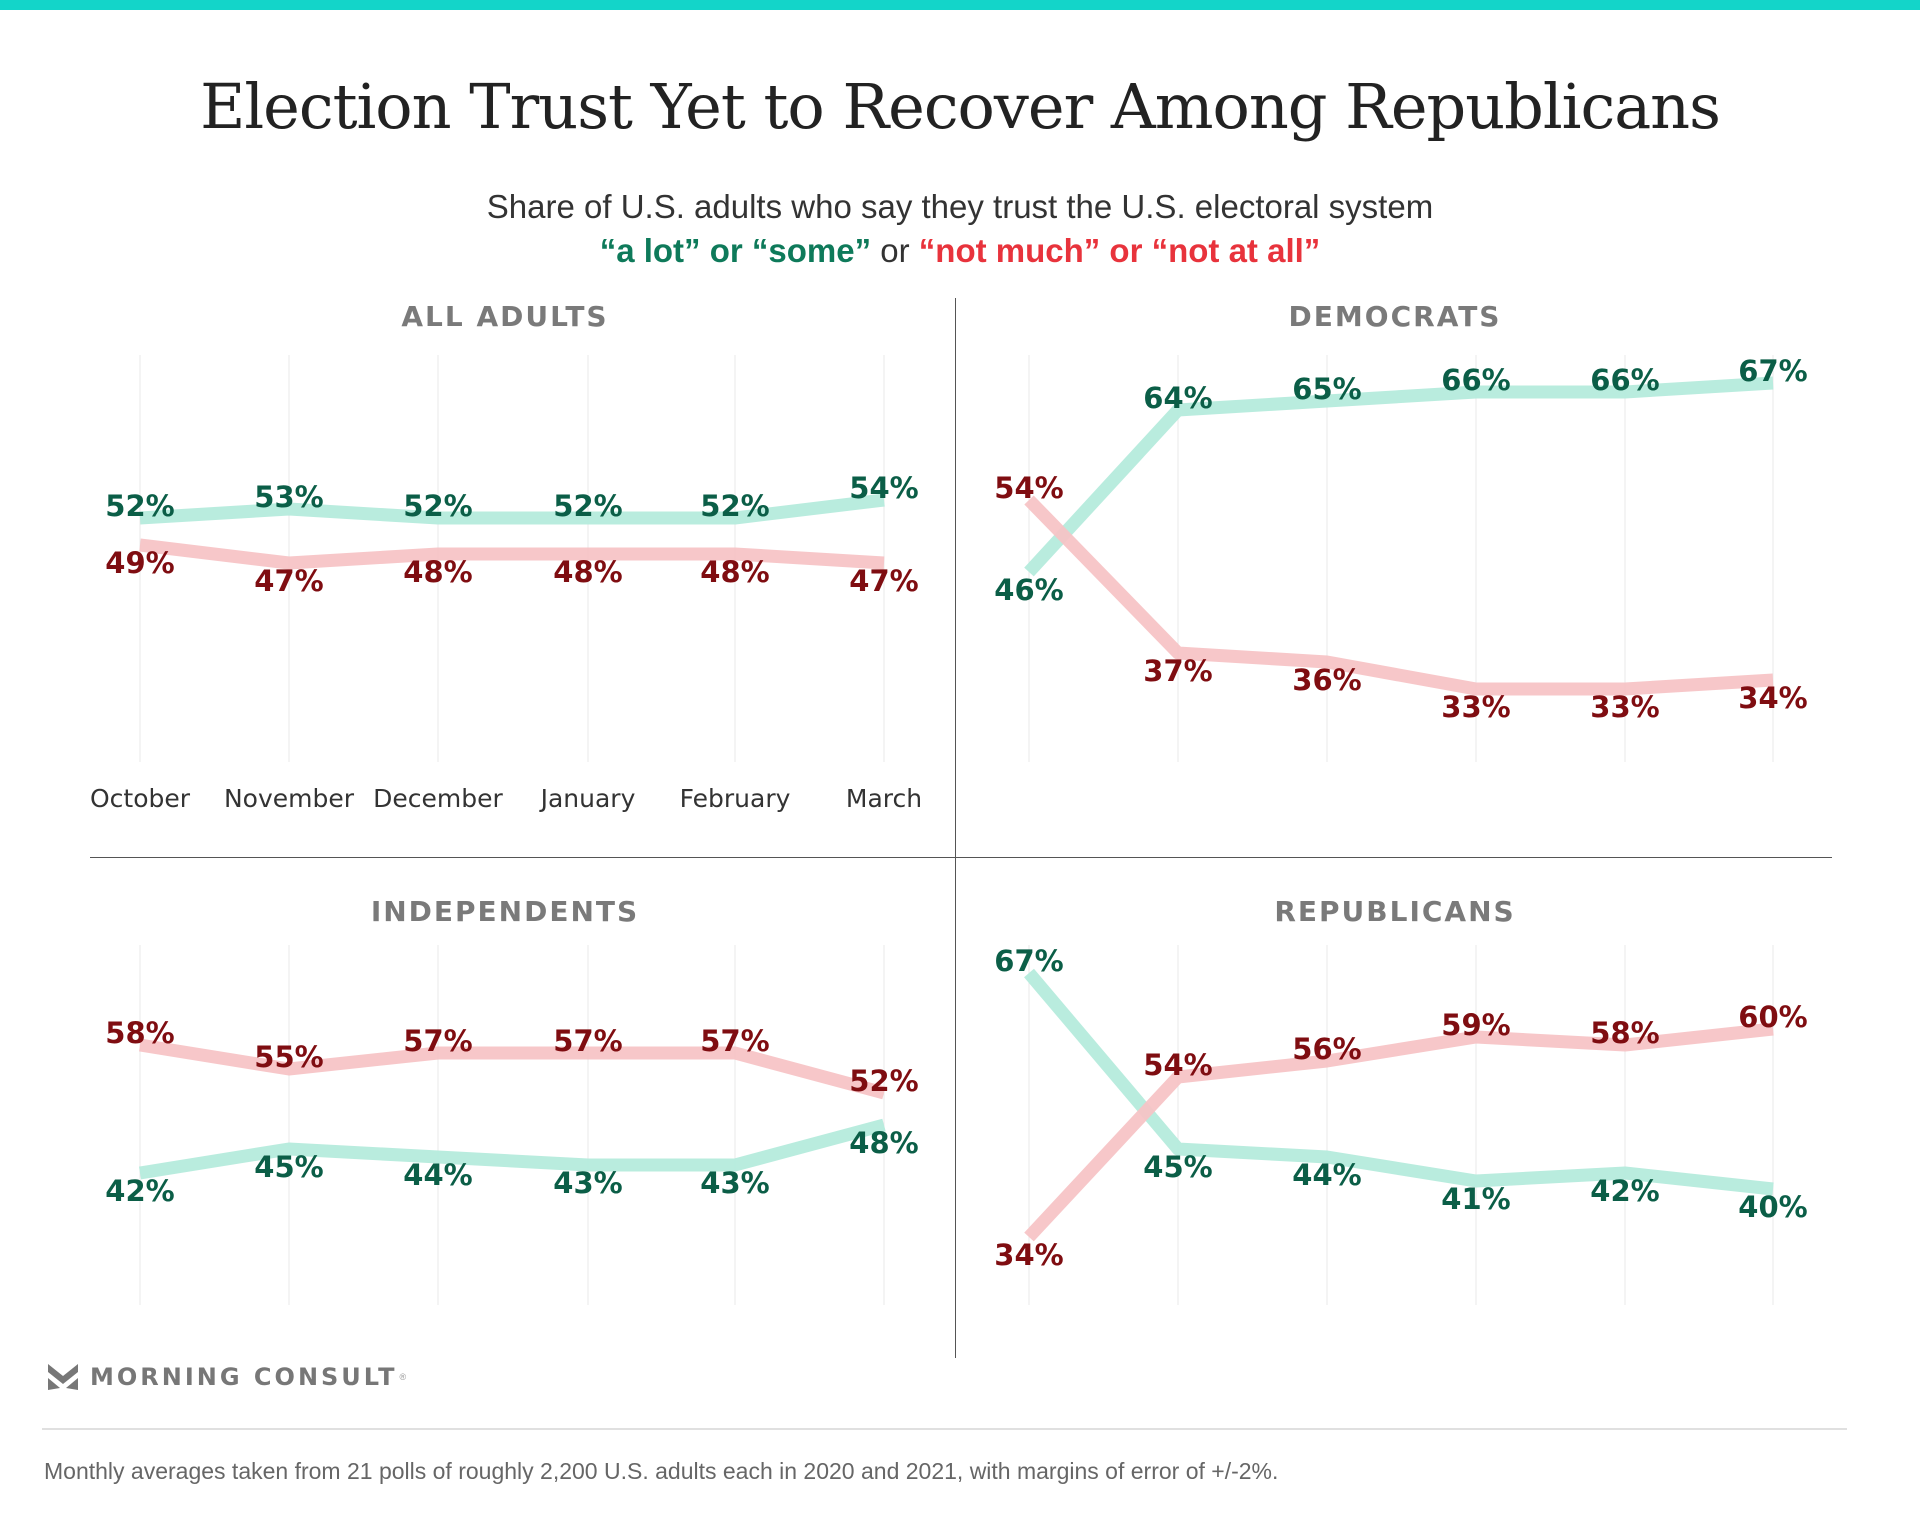 This screenshot has width=1920, height=1536. What do you see at coordinates (883, 1143) in the screenshot?
I see `data-label-trust: 48%` at bounding box center [883, 1143].